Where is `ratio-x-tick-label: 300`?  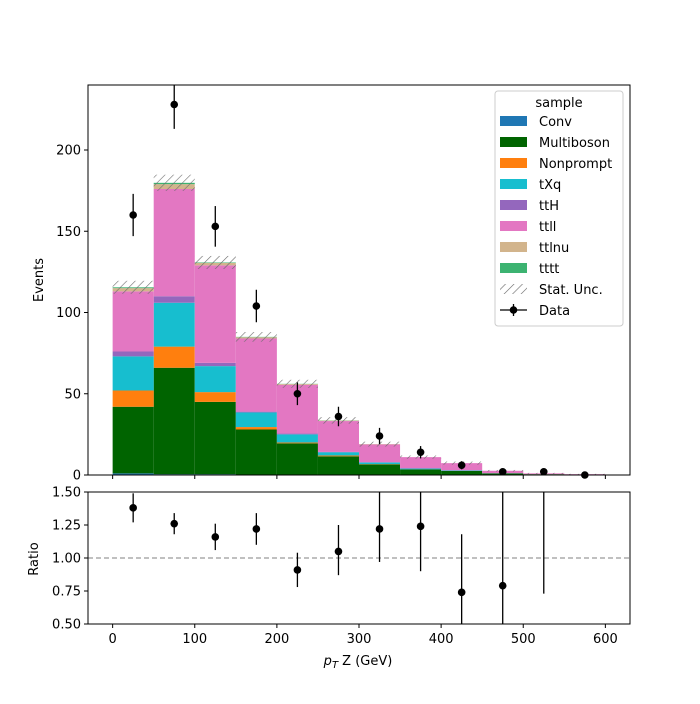
ratio-x-tick-label: 300 is located at coordinates (359, 639).